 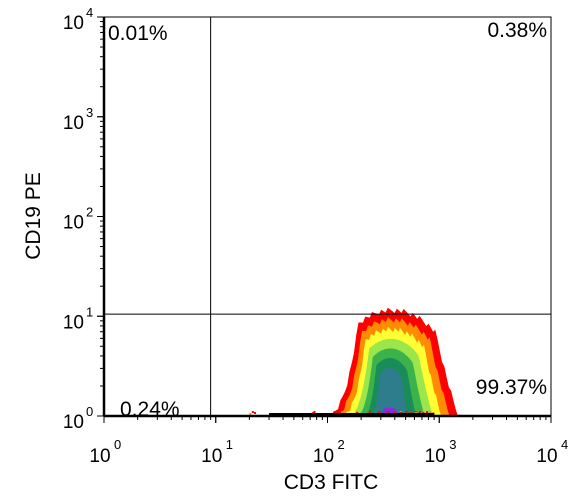 I want to click on x-tick-label-exponent: 1, so click(x=229, y=444).